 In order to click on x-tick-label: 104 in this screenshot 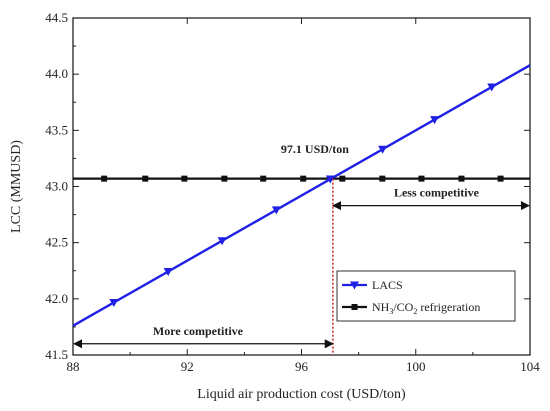, I will do `click(530, 366)`.